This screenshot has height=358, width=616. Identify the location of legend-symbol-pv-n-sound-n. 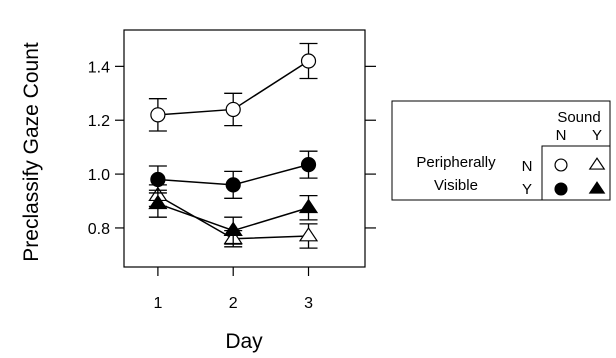
(561, 165).